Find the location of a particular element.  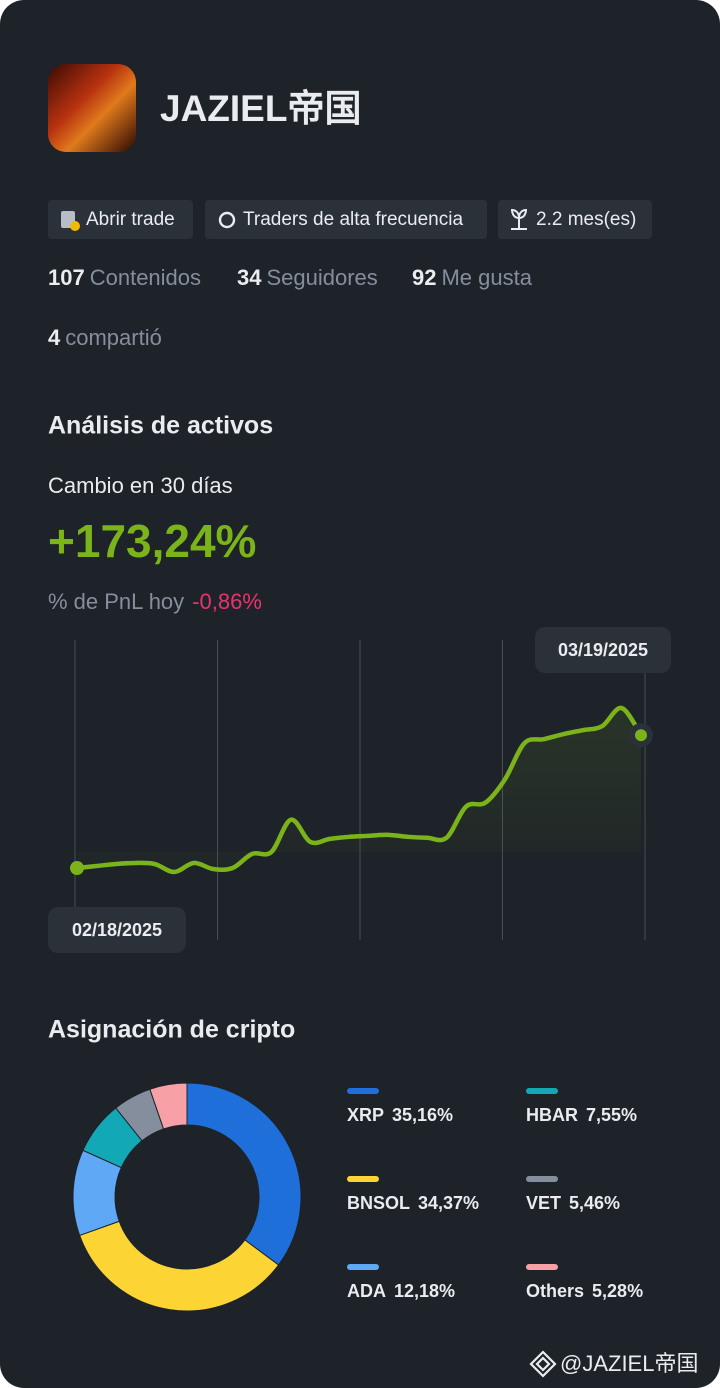

date-label: 02/18/2025 is located at coordinates (117, 930).